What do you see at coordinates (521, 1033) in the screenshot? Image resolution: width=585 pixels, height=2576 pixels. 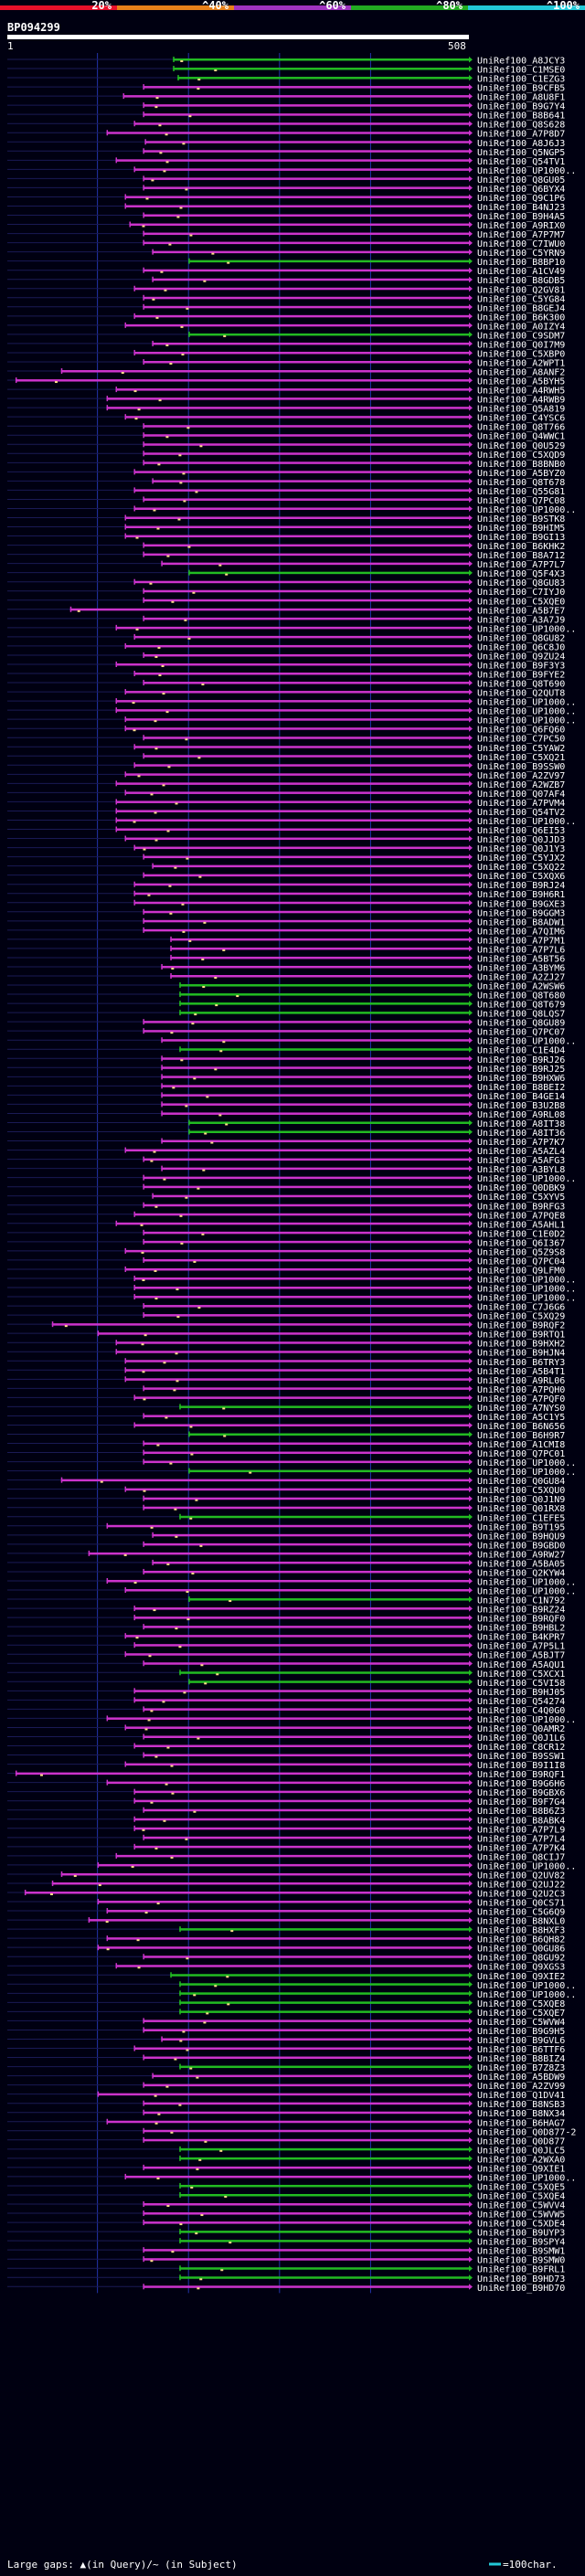 I see `hit-id-label: UniRef100_Q7PC07` at bounding box center [521, 1033].